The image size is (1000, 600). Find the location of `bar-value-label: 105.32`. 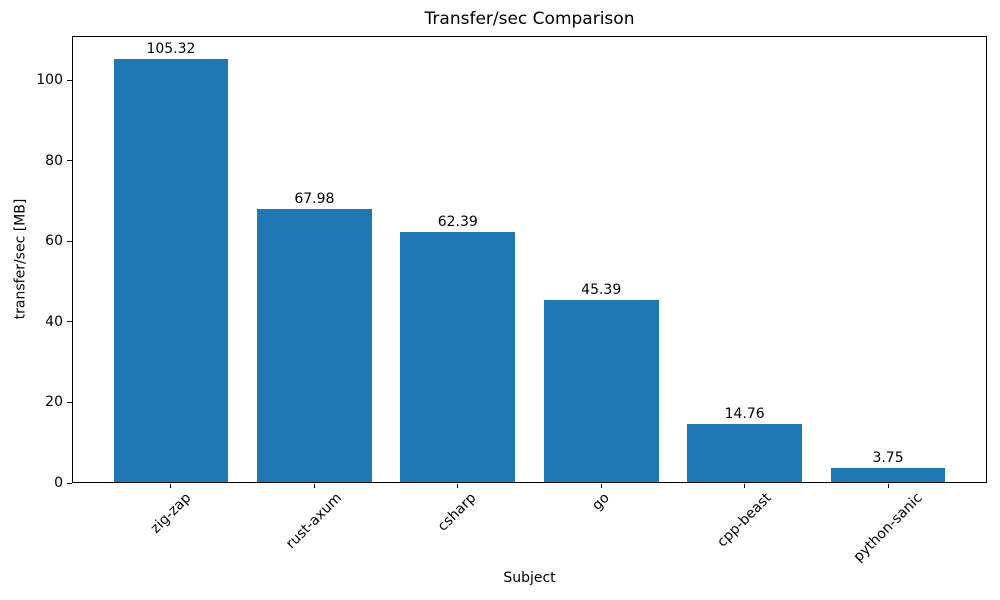

bar-value-label: 105.32 is located at coordinates (171, 48).